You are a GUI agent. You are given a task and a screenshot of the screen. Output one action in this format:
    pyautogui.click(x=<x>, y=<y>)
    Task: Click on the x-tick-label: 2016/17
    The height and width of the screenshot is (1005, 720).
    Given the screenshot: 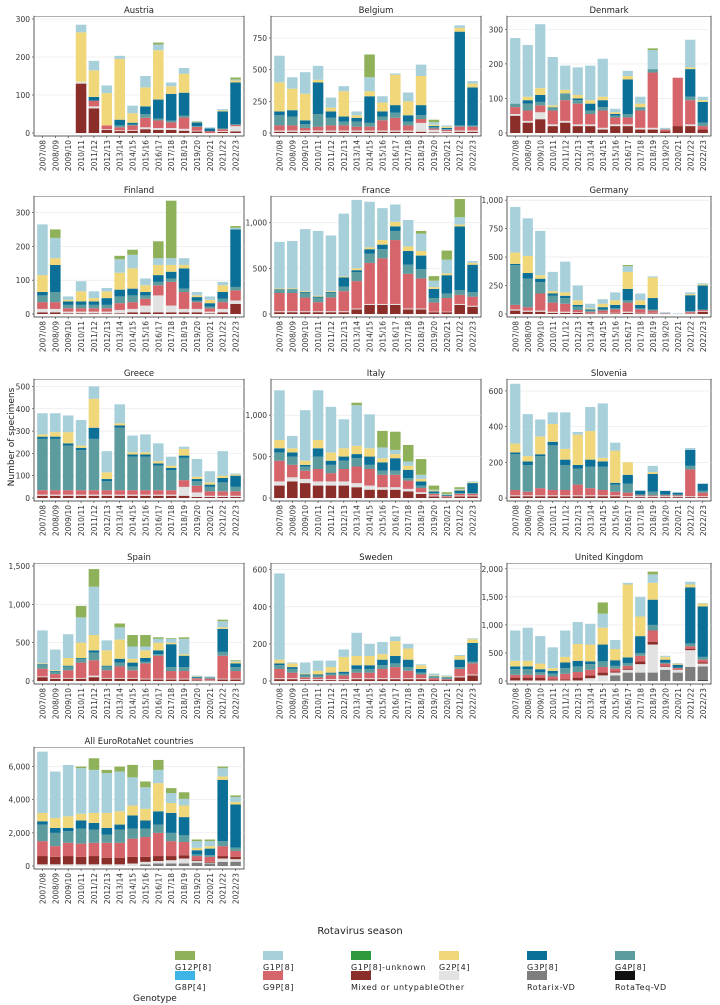 What is the action you would take?
    pyautogui.click(x=158, y=520)
    